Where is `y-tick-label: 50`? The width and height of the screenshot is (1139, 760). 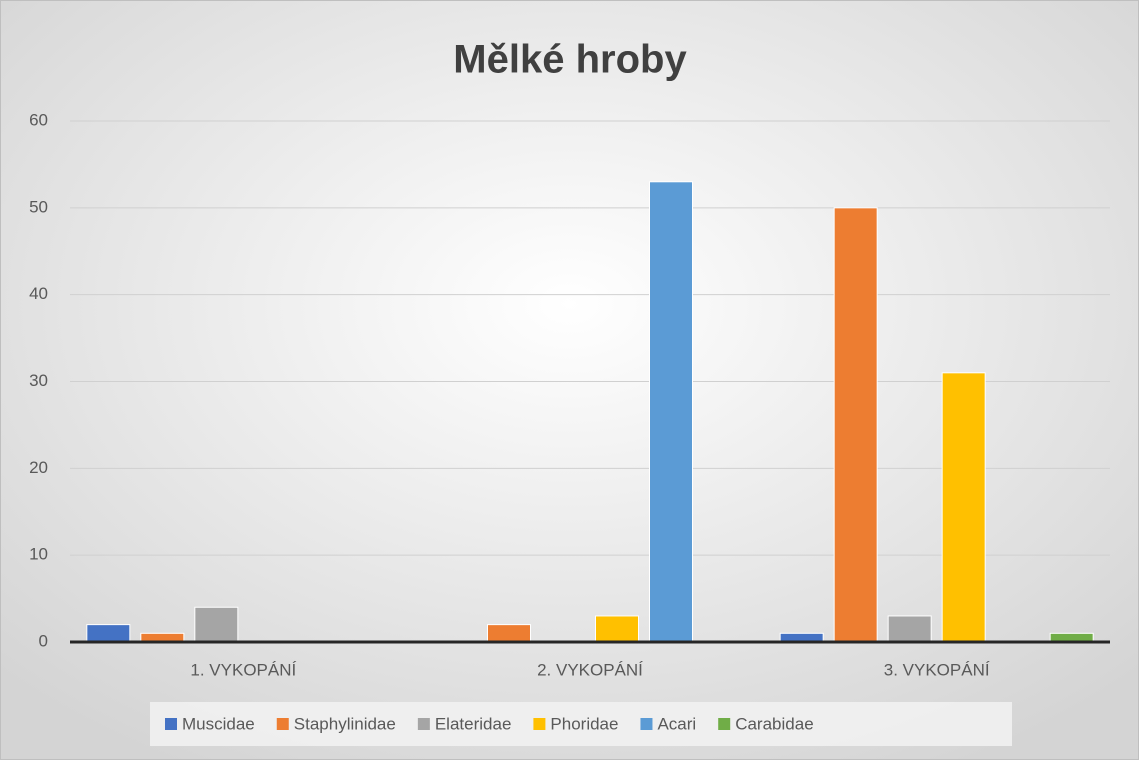 y-tick-label: 50 is located at coordinates (38, 206).